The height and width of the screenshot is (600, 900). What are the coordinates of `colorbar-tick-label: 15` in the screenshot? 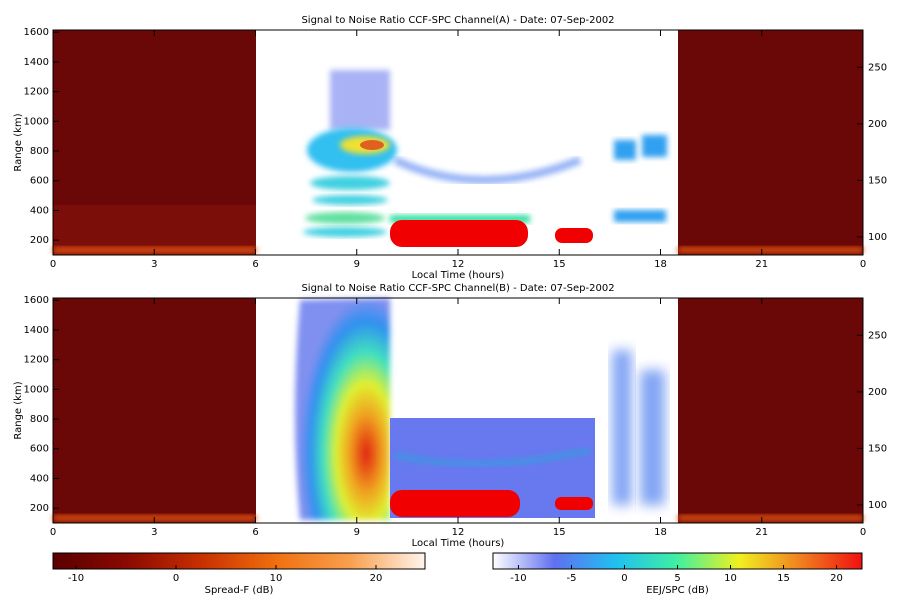 It's located at (783, 578).